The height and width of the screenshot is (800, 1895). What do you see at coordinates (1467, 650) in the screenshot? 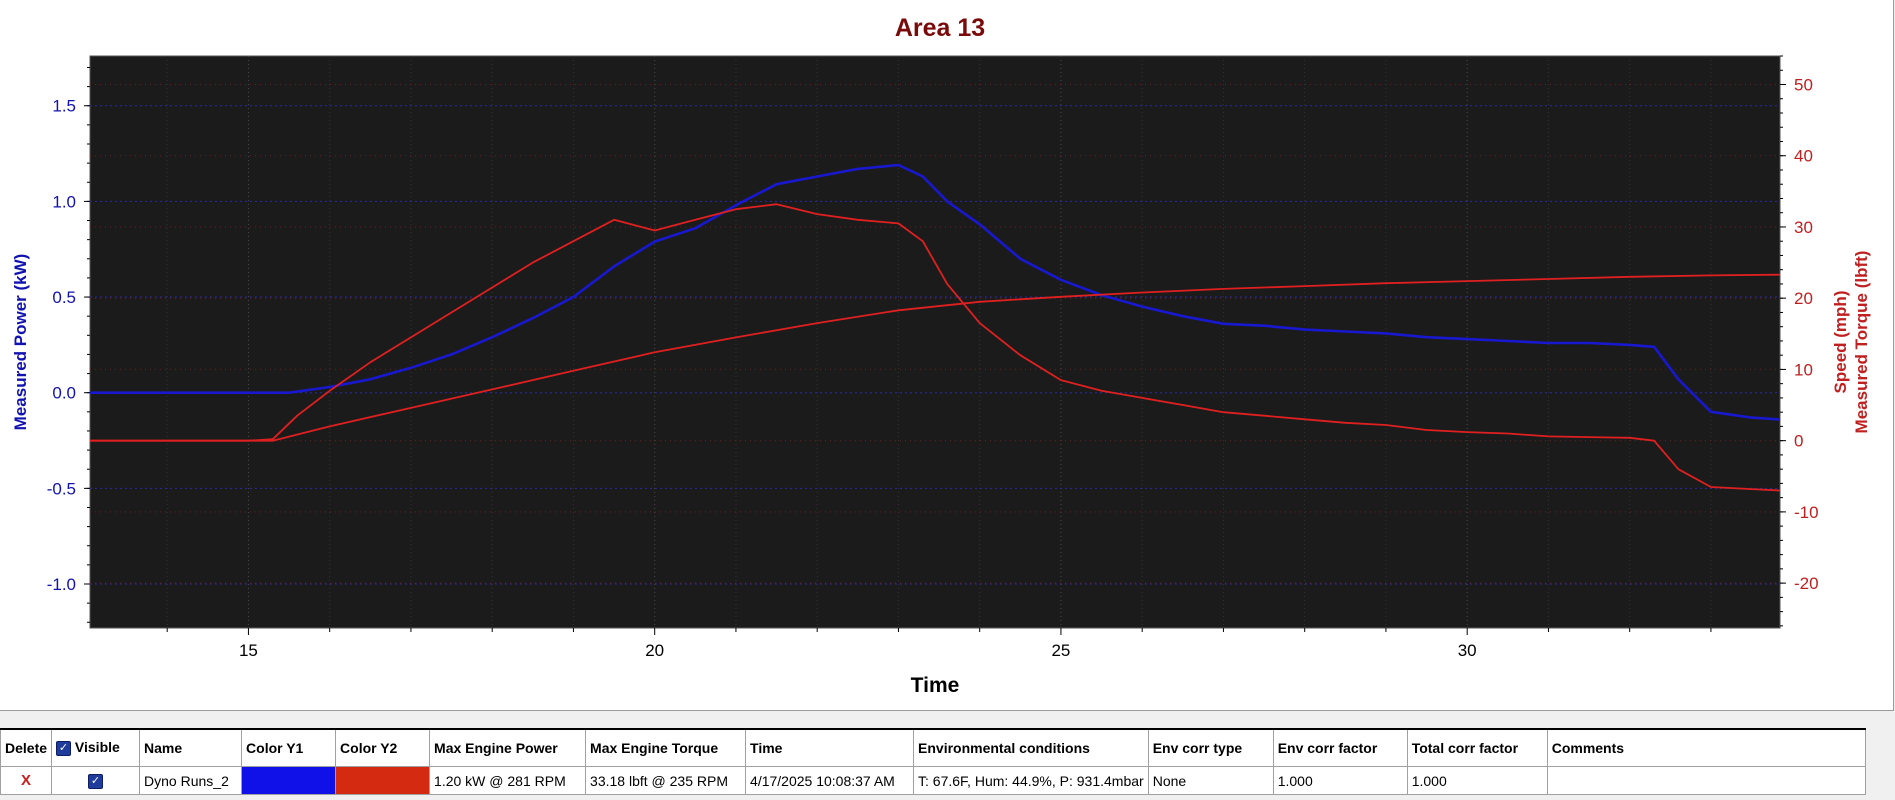
I see `x-tick-label: 30` at bounding box center [1467, 650].